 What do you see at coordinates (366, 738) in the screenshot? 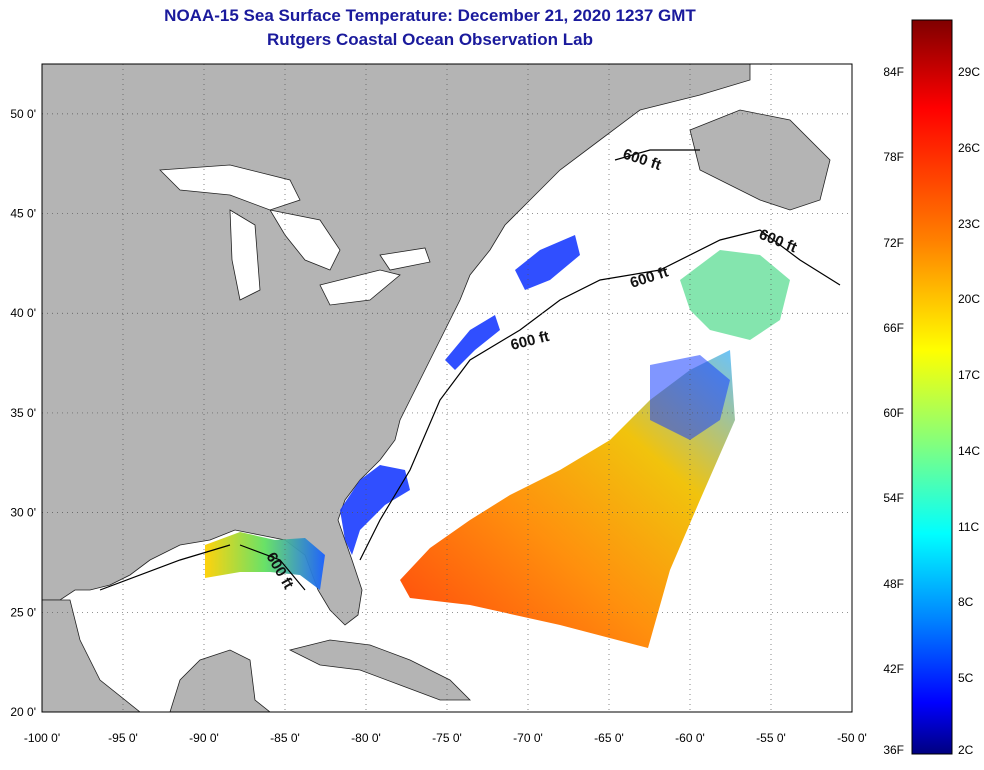
I see `lon-tick-label: -80 0'` at bounding box center [366, 738].